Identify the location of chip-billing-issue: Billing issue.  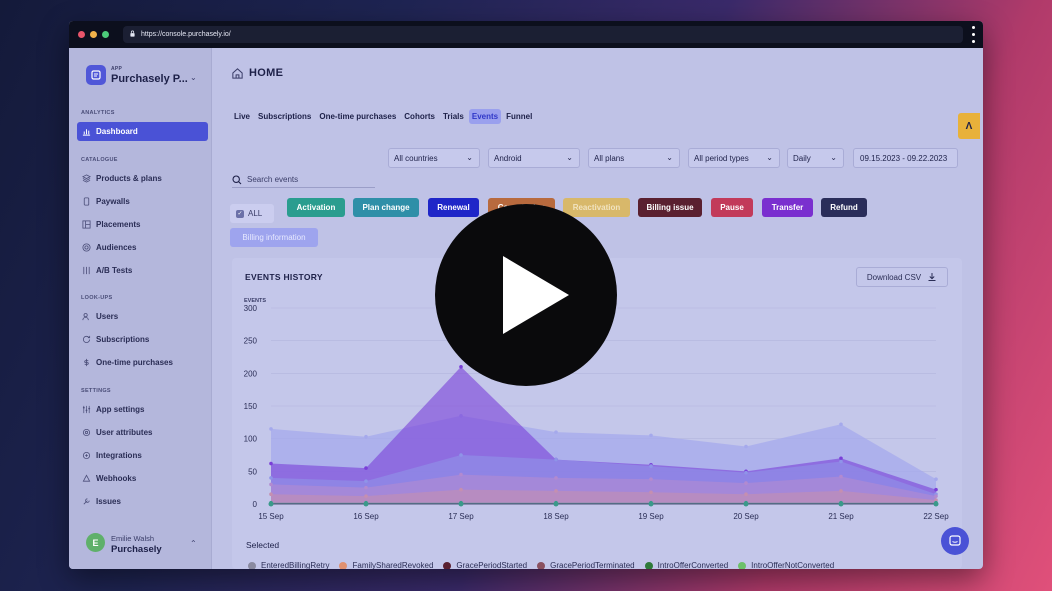
(670, 207).